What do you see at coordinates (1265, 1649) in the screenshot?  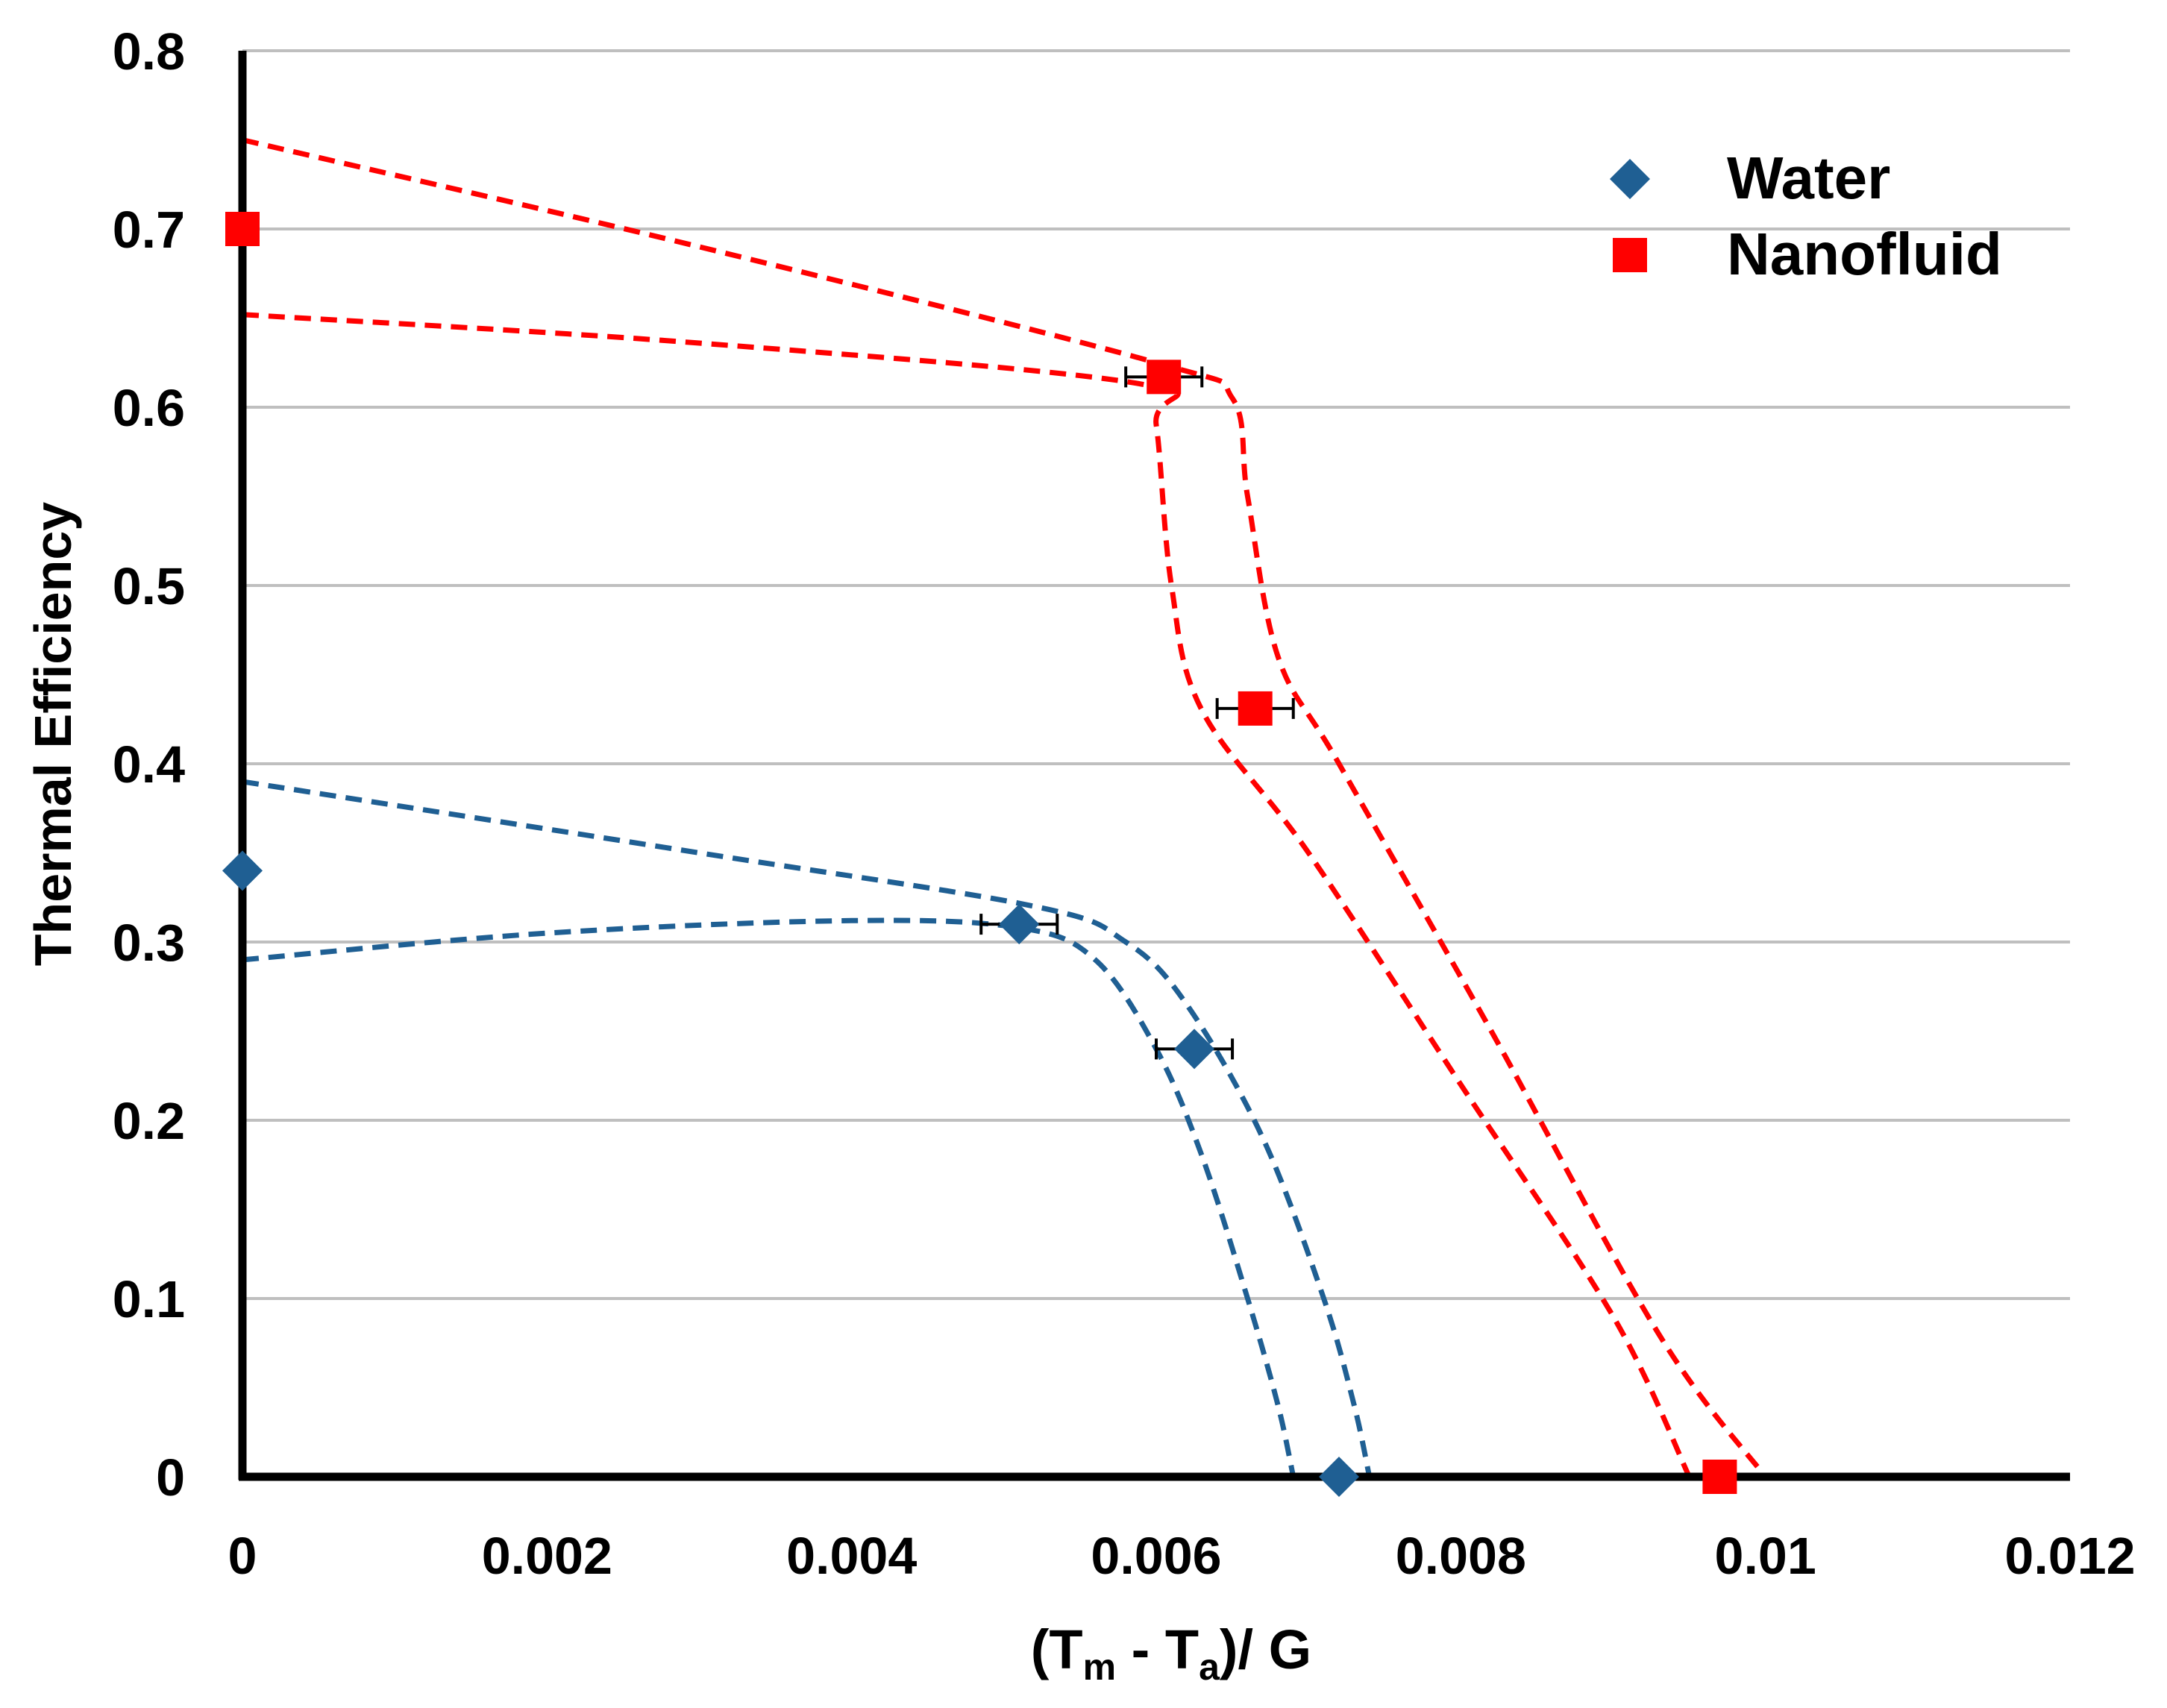 I see `x-axis-title-part-4: )/ G` at bounding box center [1265, 1649].